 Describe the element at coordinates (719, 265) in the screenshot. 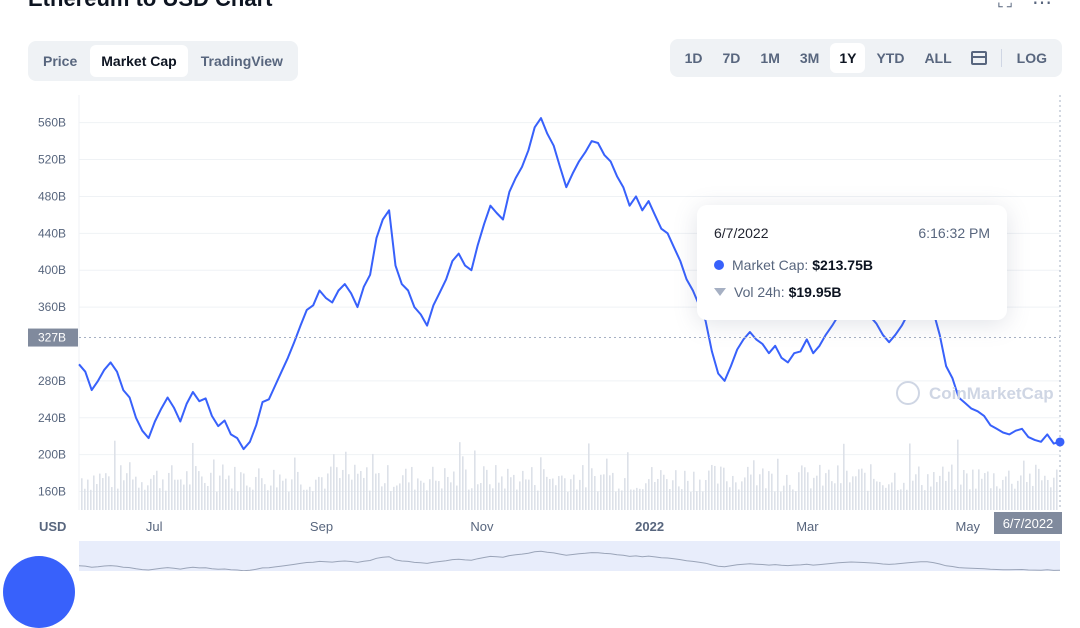

I see `market-cap-dot-icon` at that location.